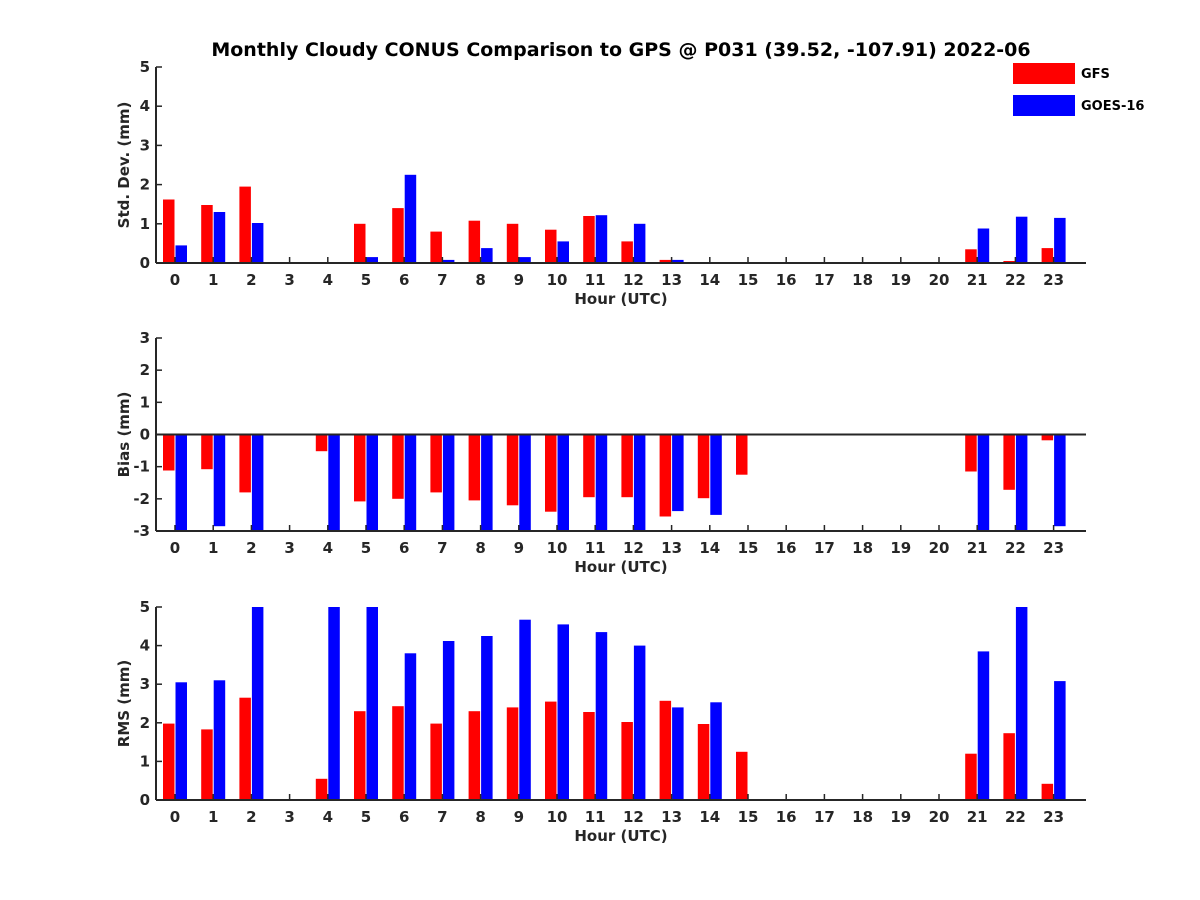 The width and height of the screenshot is (1200, 900). Describe the element at coordinates (862, 280) in the screenshot. I see `x-tick-label: 18` at that location.